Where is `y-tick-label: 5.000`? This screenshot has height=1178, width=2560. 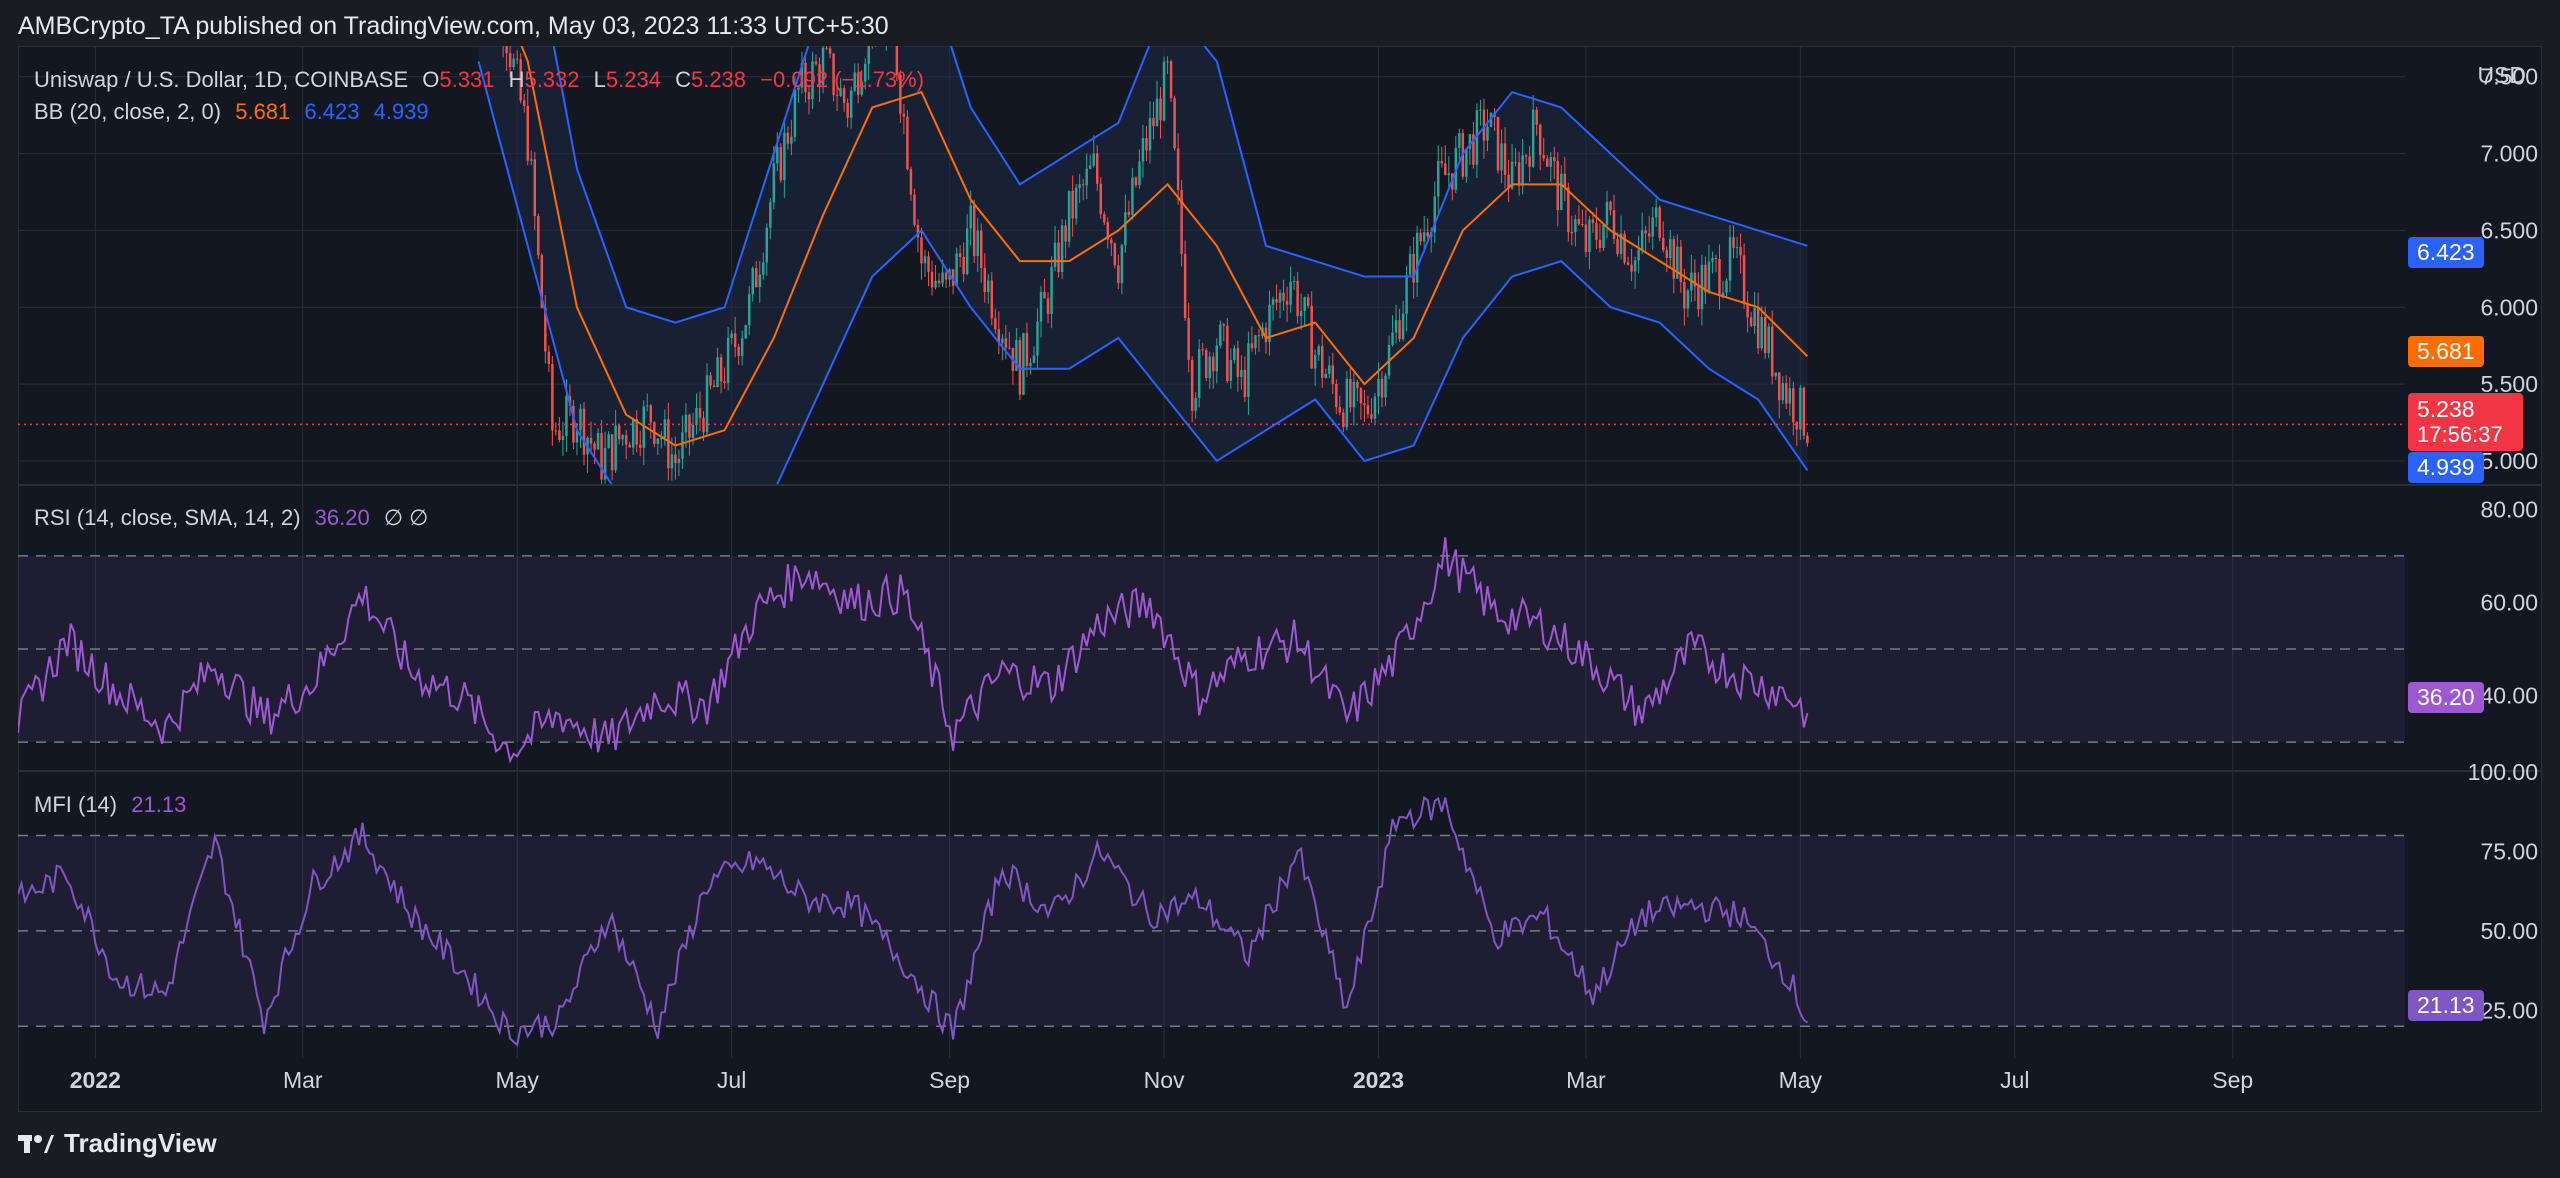
y-tick-label: 5.000 is located at coordinates (2509, 461).